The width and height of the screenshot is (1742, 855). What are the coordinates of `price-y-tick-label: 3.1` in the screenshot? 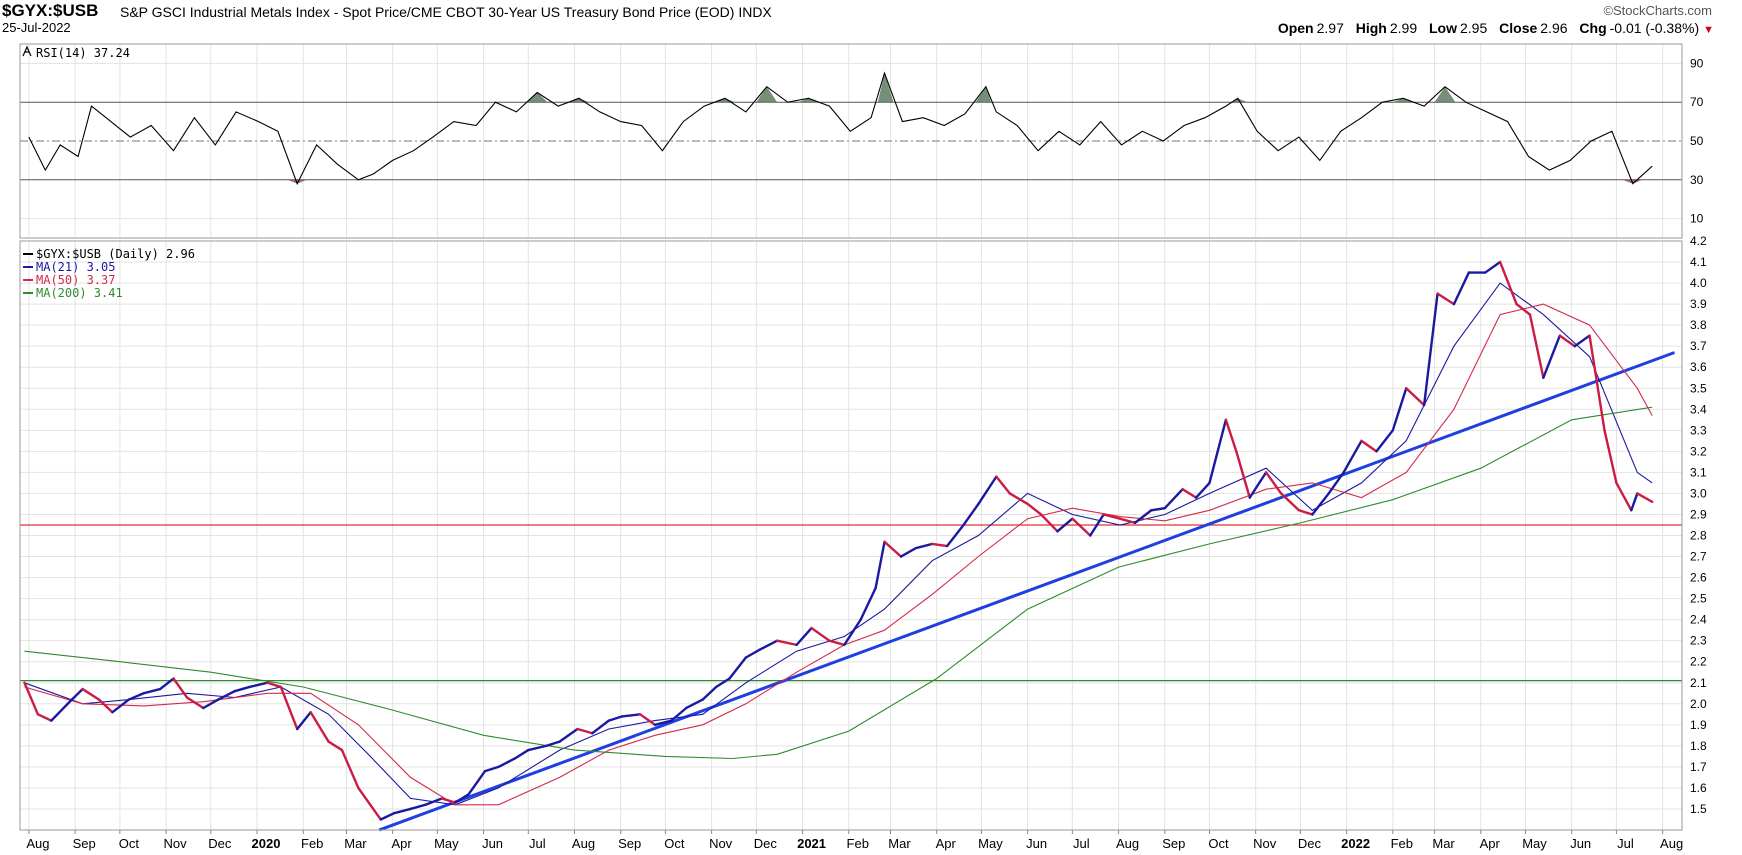 It's located at (1698, 472).